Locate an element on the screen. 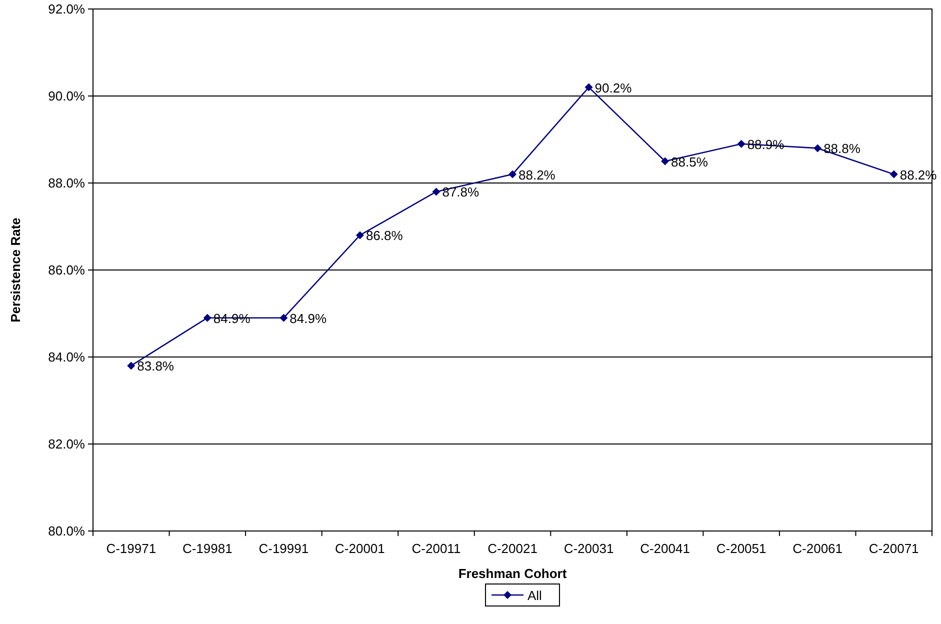  x-tick-label: C-19971 is located at coordinates (131, 548).